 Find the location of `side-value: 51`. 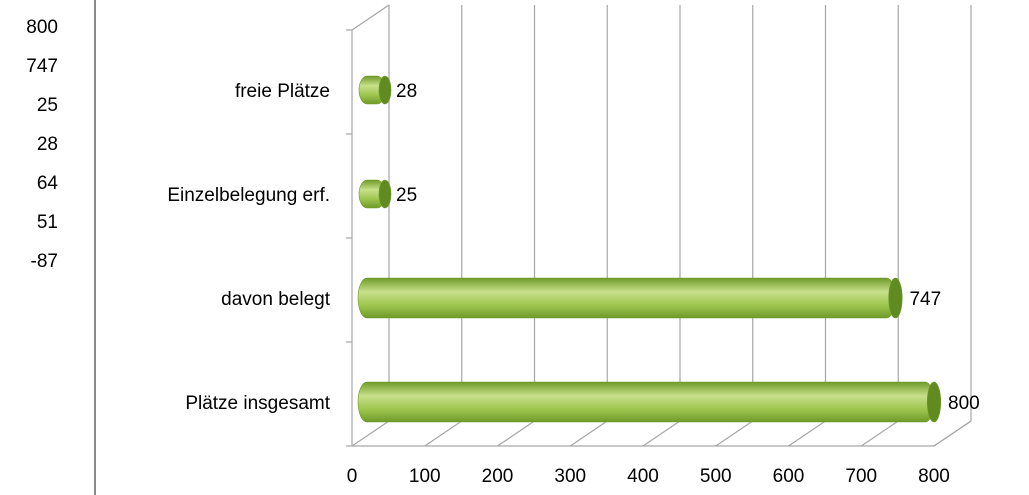

side-value: 51 is located at coordinates (47, 222).